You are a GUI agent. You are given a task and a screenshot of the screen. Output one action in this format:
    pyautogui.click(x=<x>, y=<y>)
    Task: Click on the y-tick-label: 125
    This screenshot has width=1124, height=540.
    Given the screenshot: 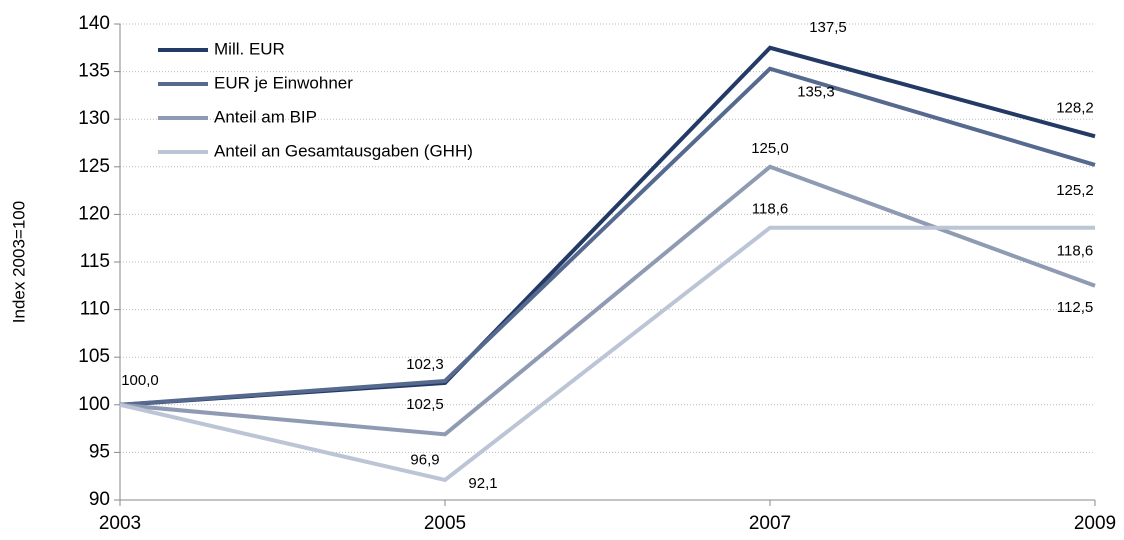 What is the action you would take?
    pyautogui.click(x=94, y=166)
    